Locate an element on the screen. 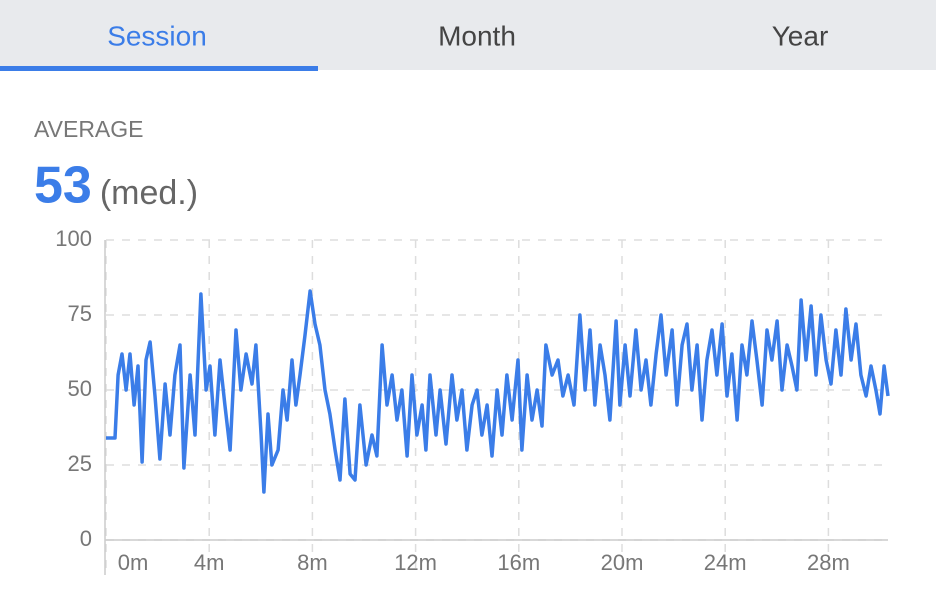 This screenshot has width=936, height=602. y-tick-label: 0 is located at coordinates (86, 538).